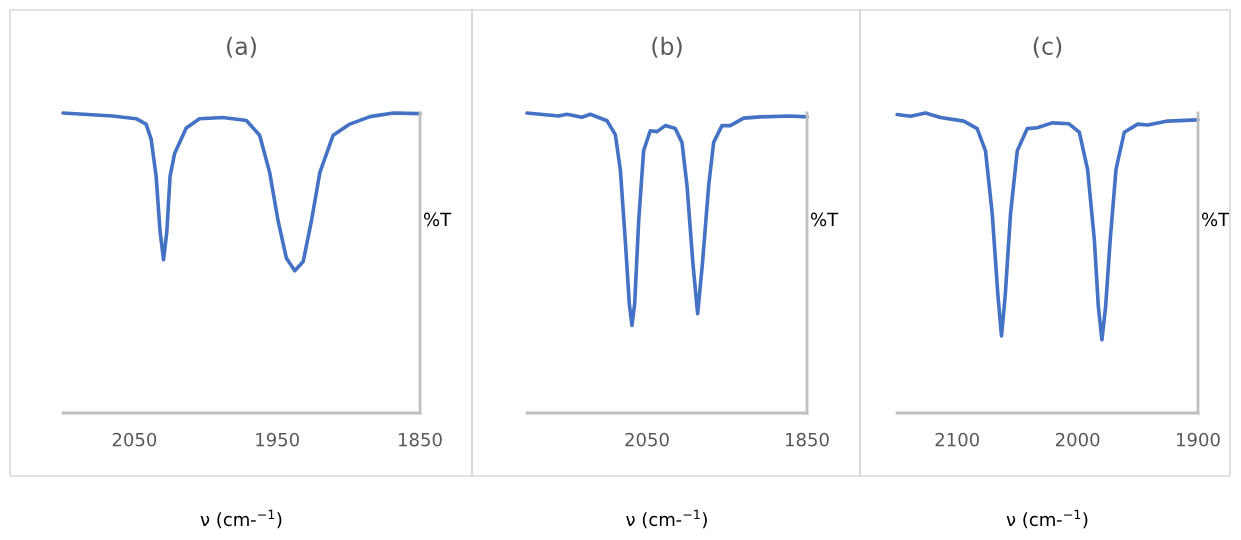 The height and width of the screenshot is (540, 1241). What do you see at coordinates (1077, 439) in the screenshot?
I see `x-tick-label: 2000` at bounding box center [1077, 439].